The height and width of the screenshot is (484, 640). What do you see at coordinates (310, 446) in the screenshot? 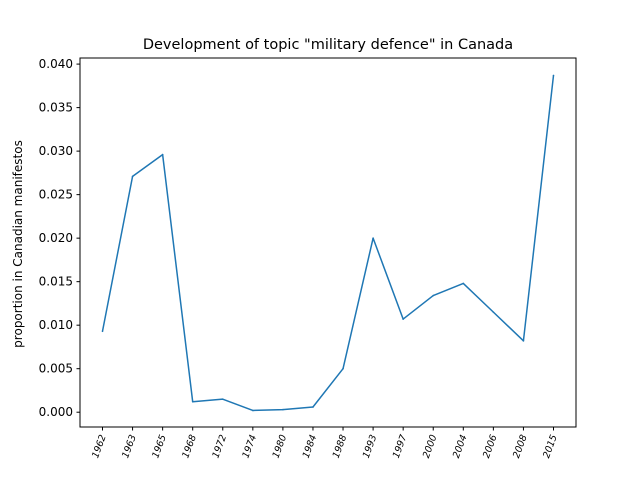
I see `x-tick-label: 1984` at bounding box center [310, 446].